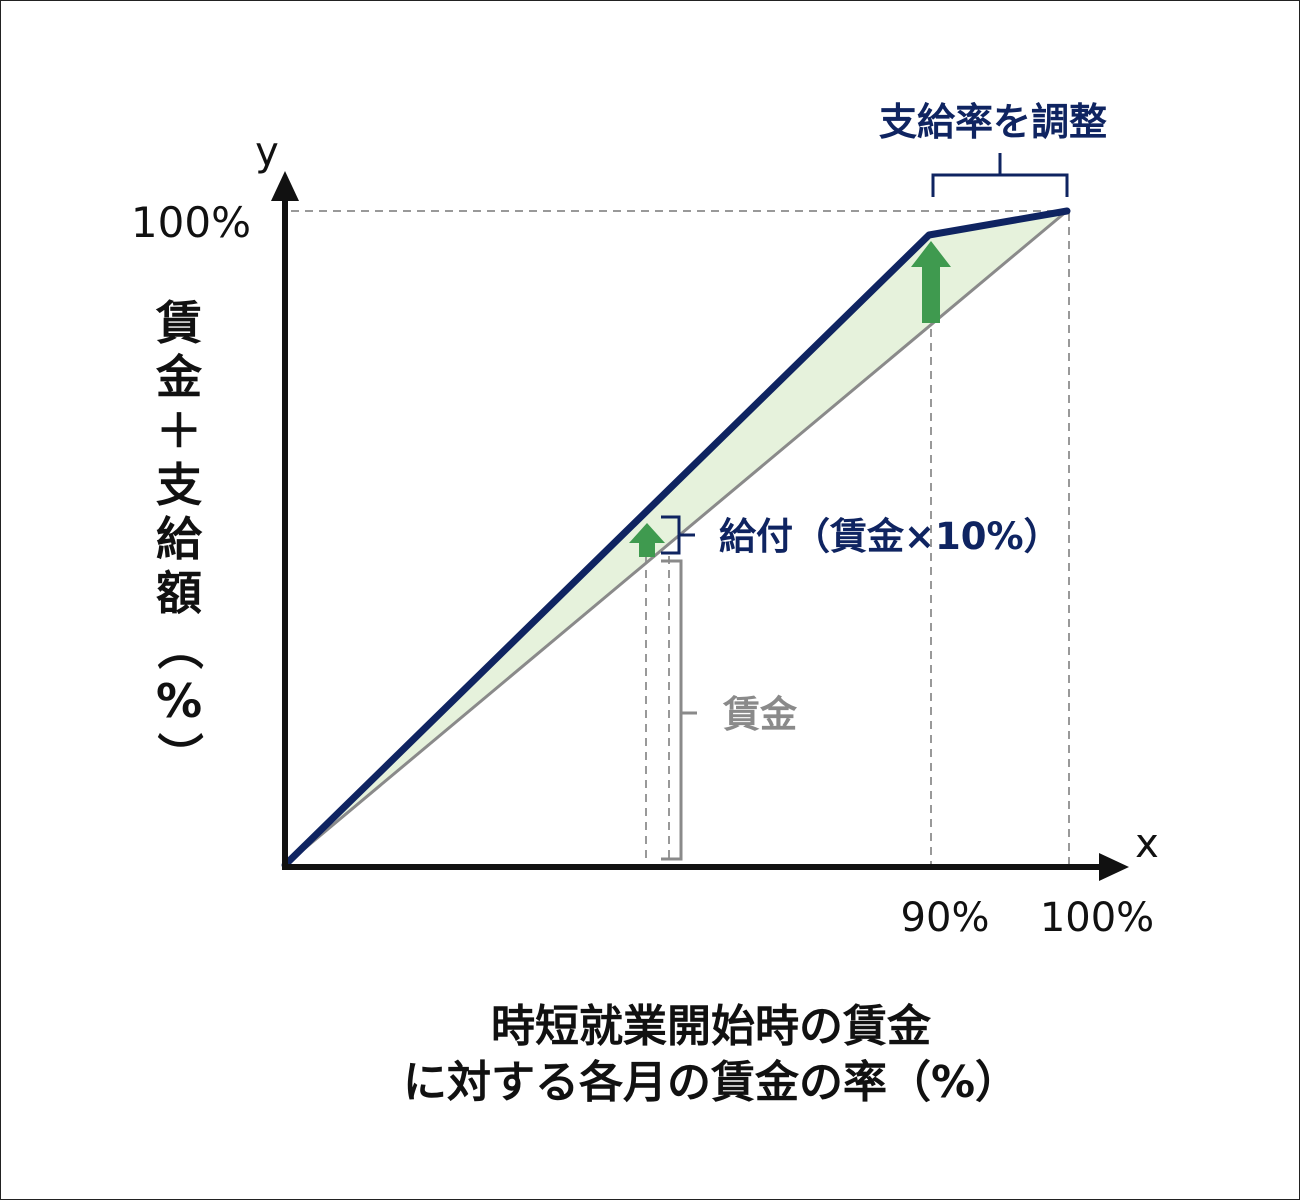 Image resolution: width=1300 pixels, height=1200 pixels. Describe the element at coordinates (931, 282) in the screenshot. I see `large-up-arrow` at that location.